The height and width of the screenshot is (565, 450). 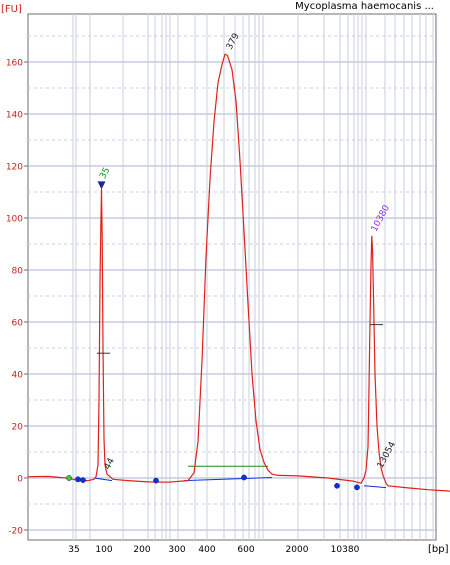 I want to click on y-tick-label: 160, so click(x=14, y=64).